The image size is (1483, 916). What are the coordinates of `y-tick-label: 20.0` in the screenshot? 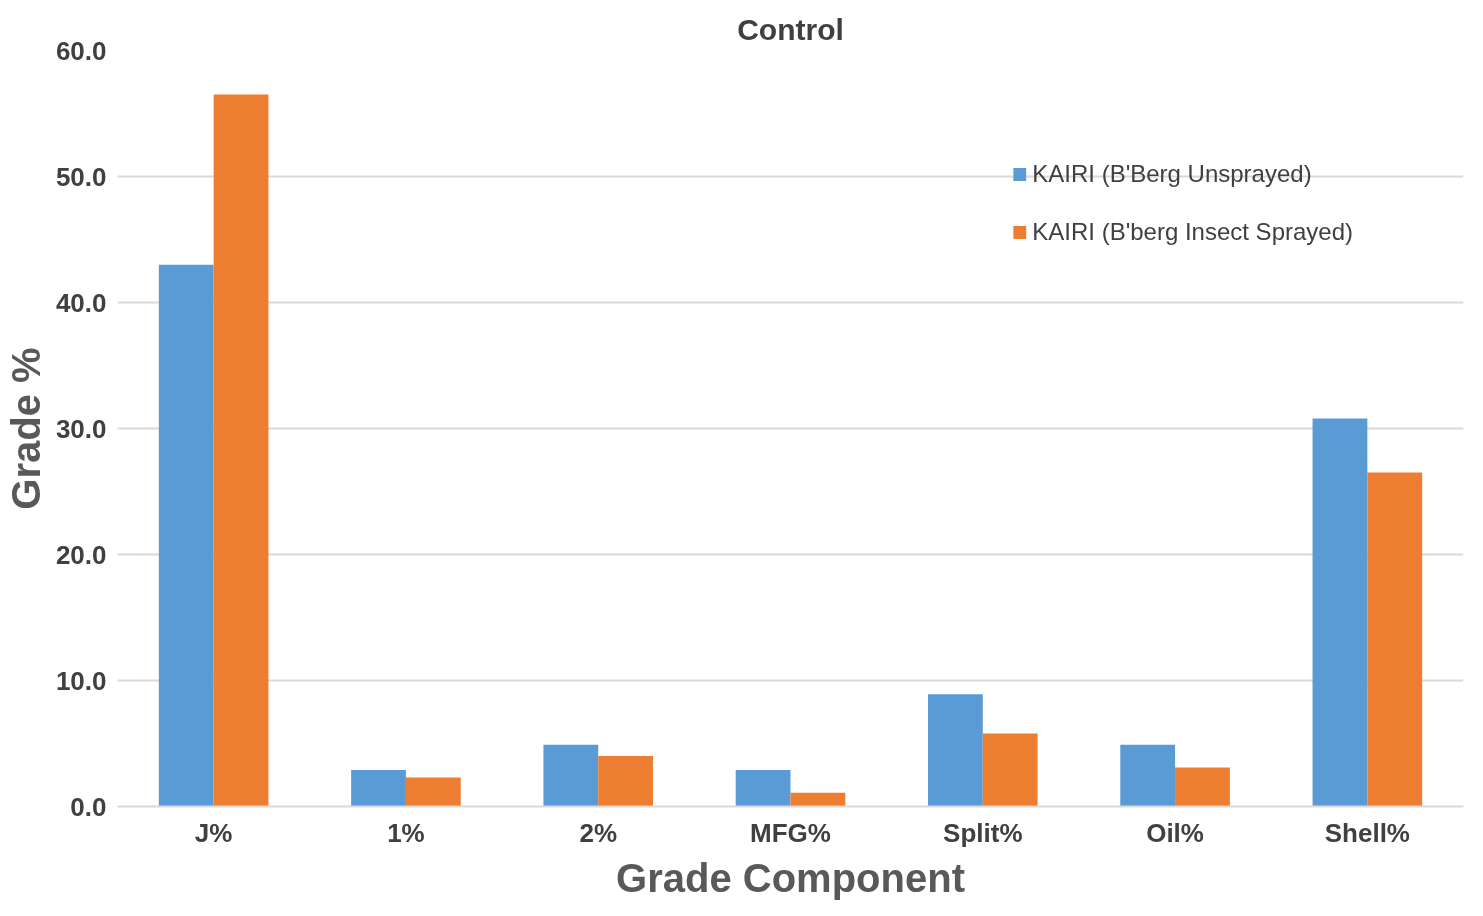 It's located at (81, 554).